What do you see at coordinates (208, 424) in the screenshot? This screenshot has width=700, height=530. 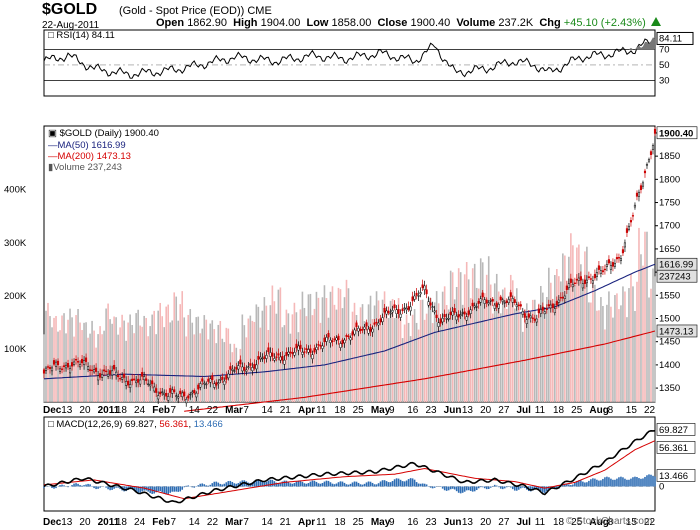 I see `macd-legend-hist: 13.466` at bounding box center [208, 424].